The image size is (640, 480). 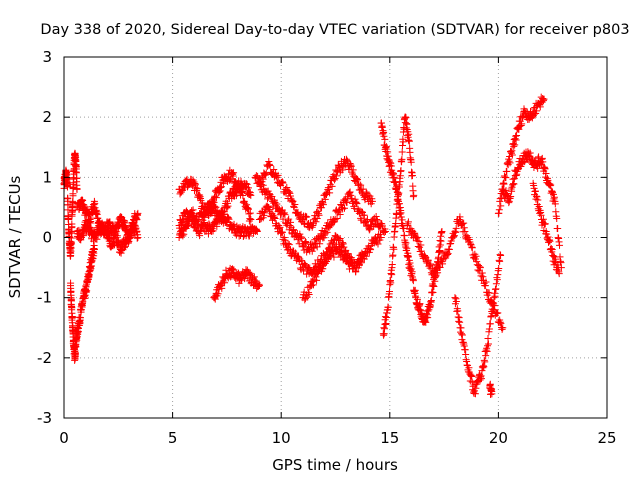 I want to click on y-tick-label: 3, so click(x=47, y=57).